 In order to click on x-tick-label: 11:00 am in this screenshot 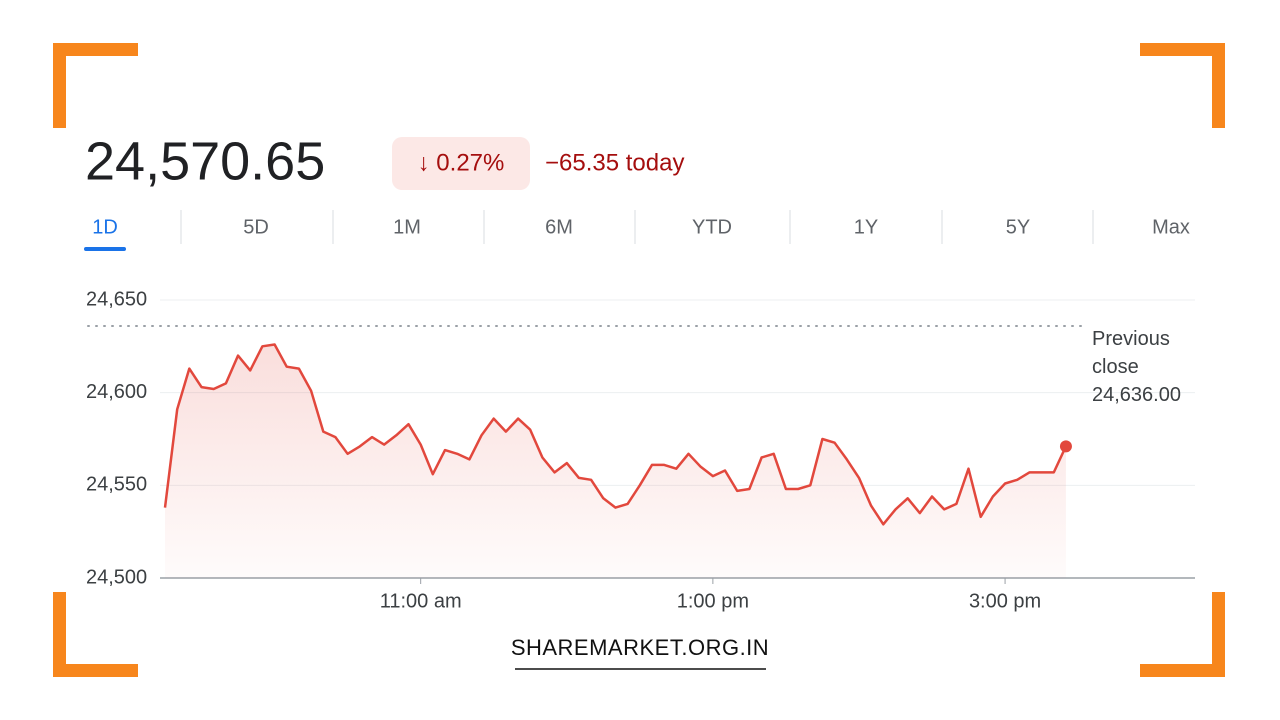, I will do `click(421, 601)`.